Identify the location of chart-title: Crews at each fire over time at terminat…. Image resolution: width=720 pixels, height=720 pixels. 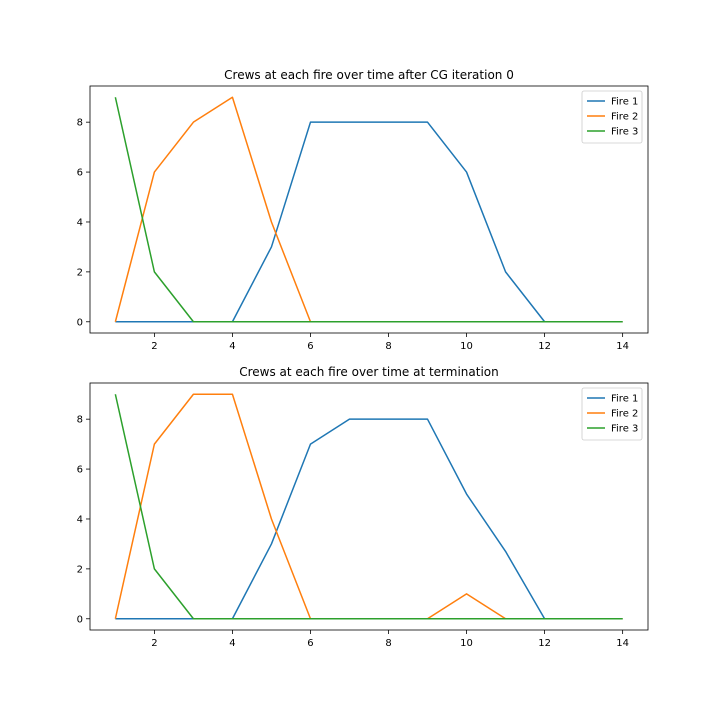
(369, 372).